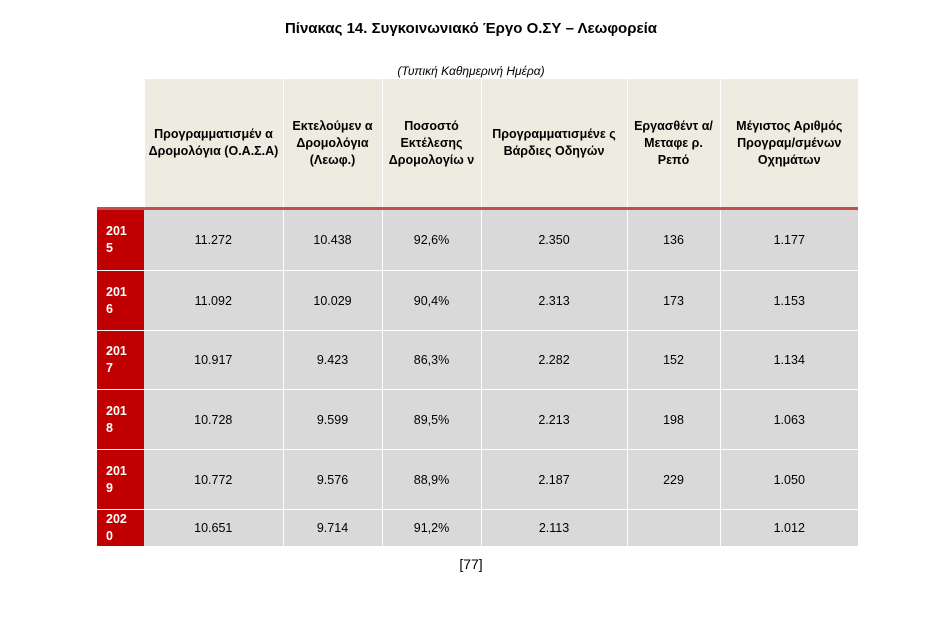  I want to click on header-cell: Εργασθέντ α/Μεταφε ρ. Ρεπό, so click(674, 144).